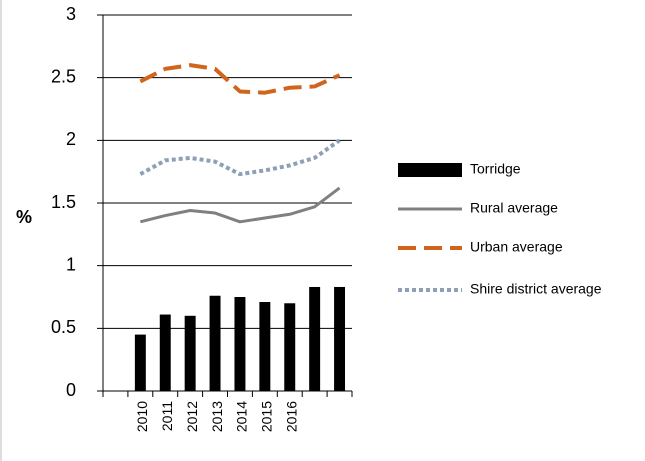  I want to click on y-tick-label: 2.5, so click(63, 76).